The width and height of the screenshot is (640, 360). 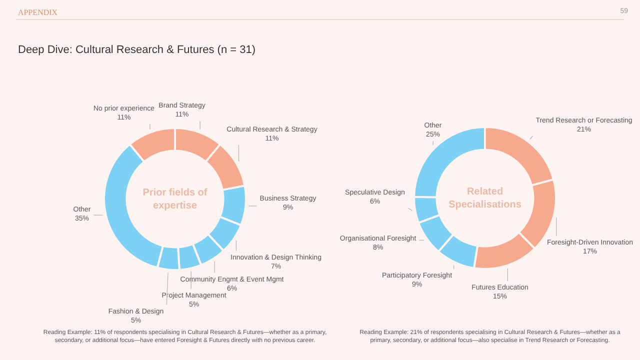 I want to click on text: Related Specialisations, so click(x=485, y=198).